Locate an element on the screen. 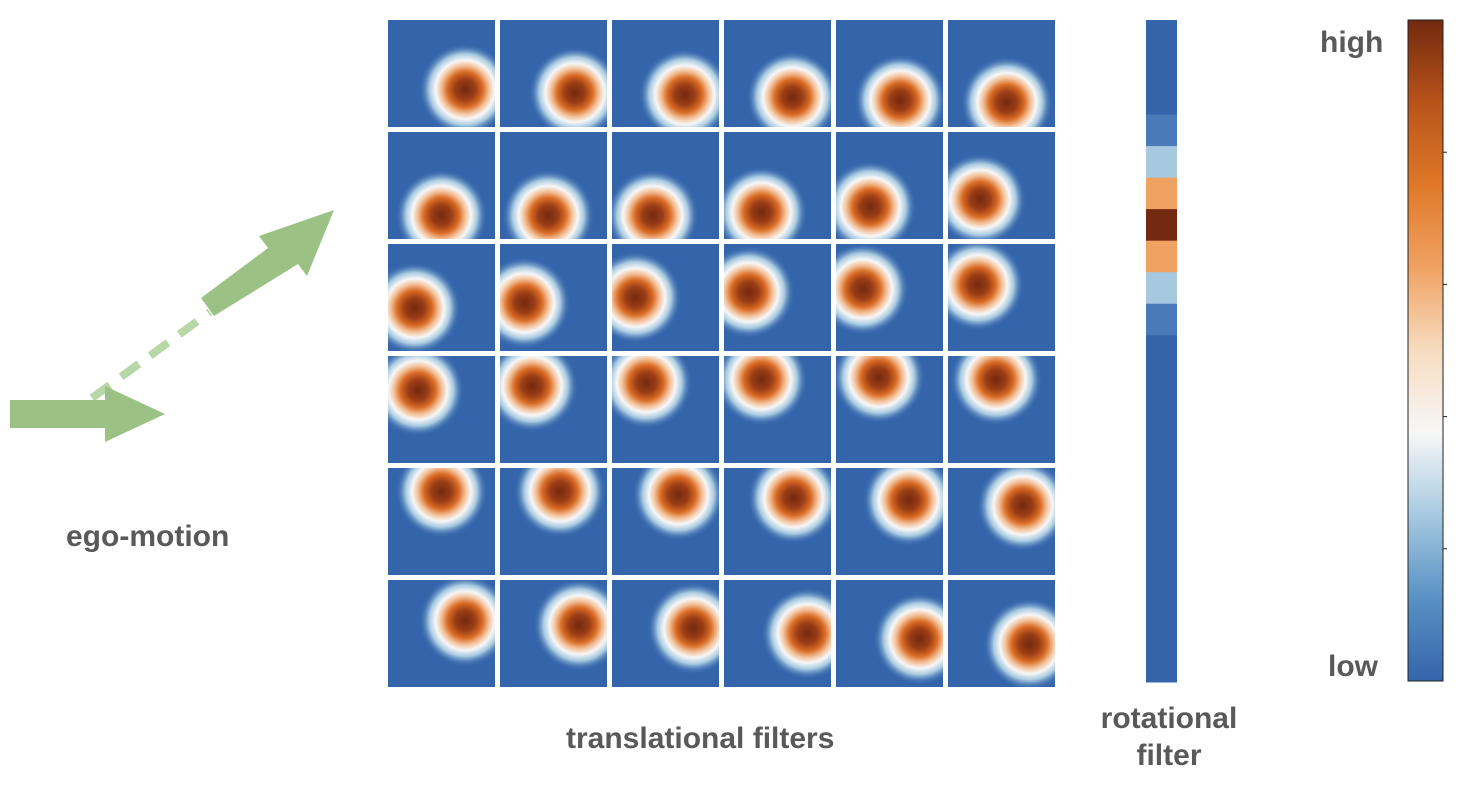 The width and height of the screenshot is (1458, 786). colorbar-low-label: low is located at coordinates (1353, 666).